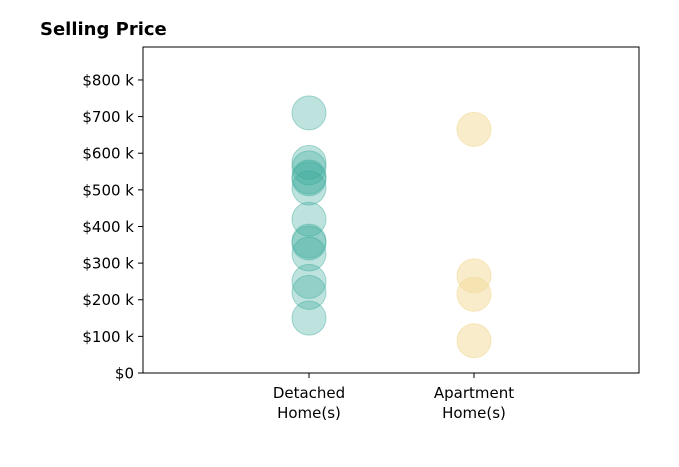 The image size is (679, 467). What do you see at coordinates (108, 300) in the screenshot?
I see `y-tick-label-2: $200 k` at bounding box center [108, 300].